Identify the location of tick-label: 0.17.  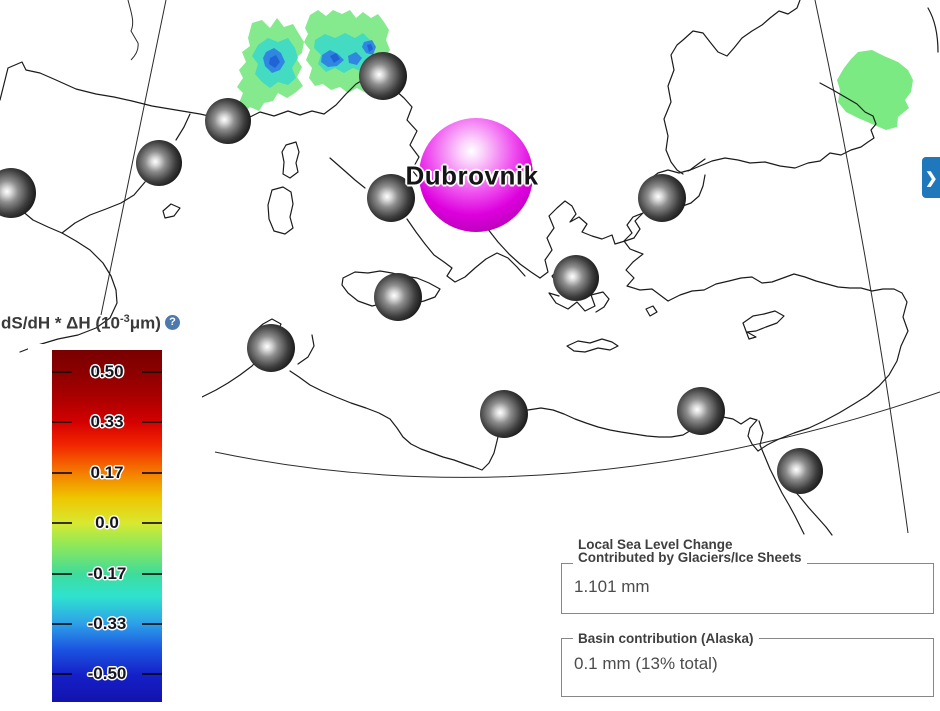
(107, 472).